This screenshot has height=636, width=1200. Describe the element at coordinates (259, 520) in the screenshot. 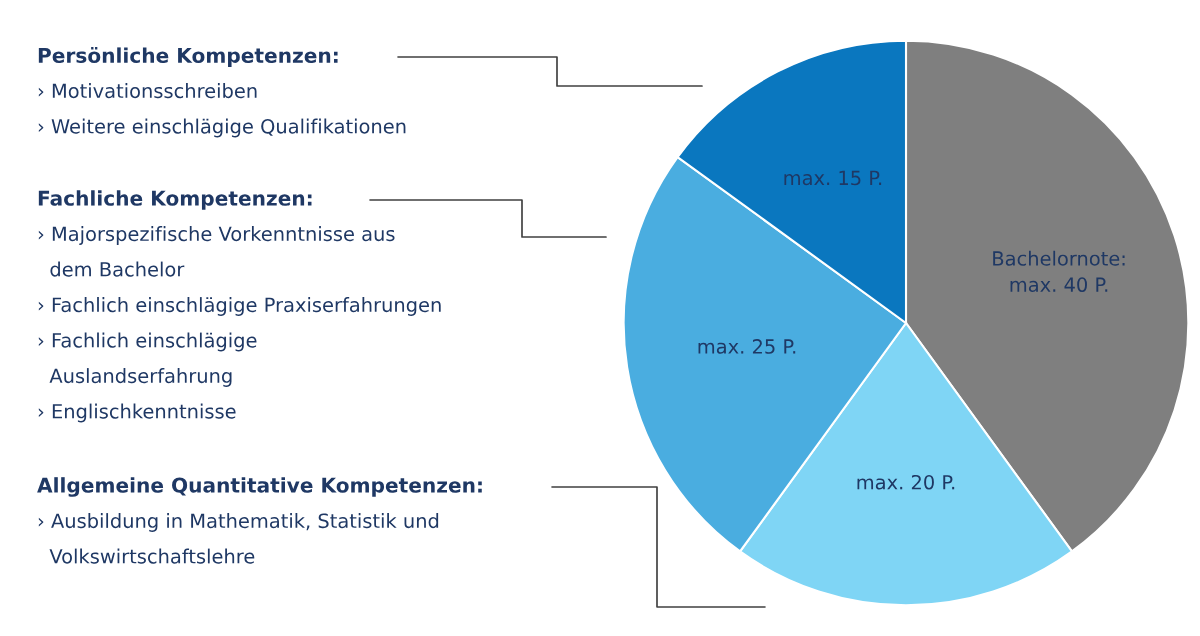

I see `text: Allgemeine Quantitative Kompetenzen: › Ausbildung in Mathematik, Statistik und Volkswirtschaftslehre` at that location.